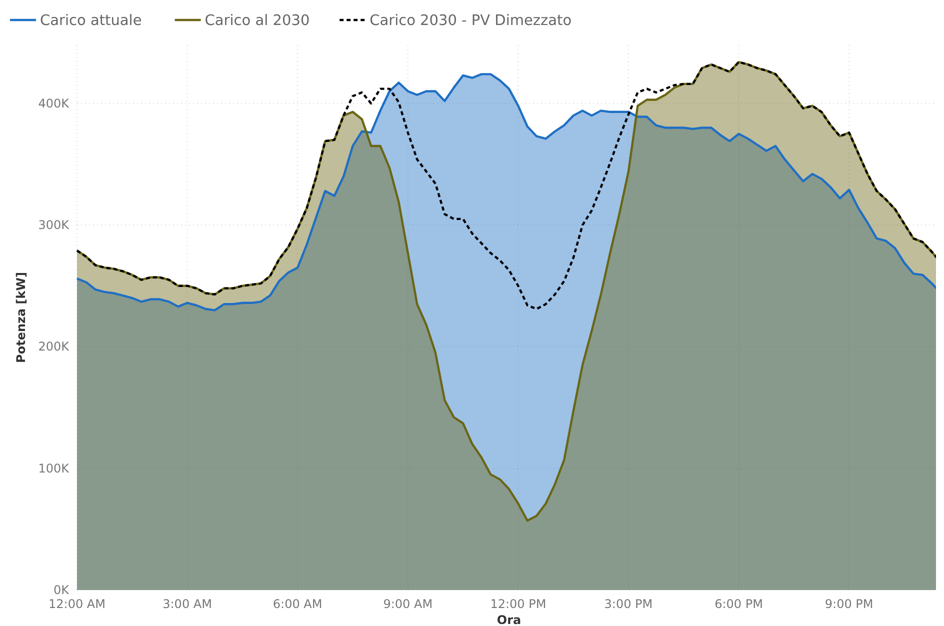 The image size is (944, 626). I want to click on x-tick-label: 6:00 AM, so click(297, 604).